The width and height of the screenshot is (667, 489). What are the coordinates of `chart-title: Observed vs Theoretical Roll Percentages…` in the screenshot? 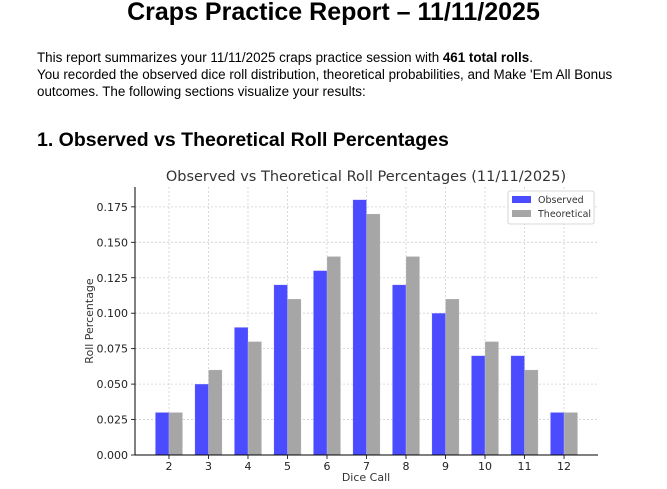 It's located at (366, 177).